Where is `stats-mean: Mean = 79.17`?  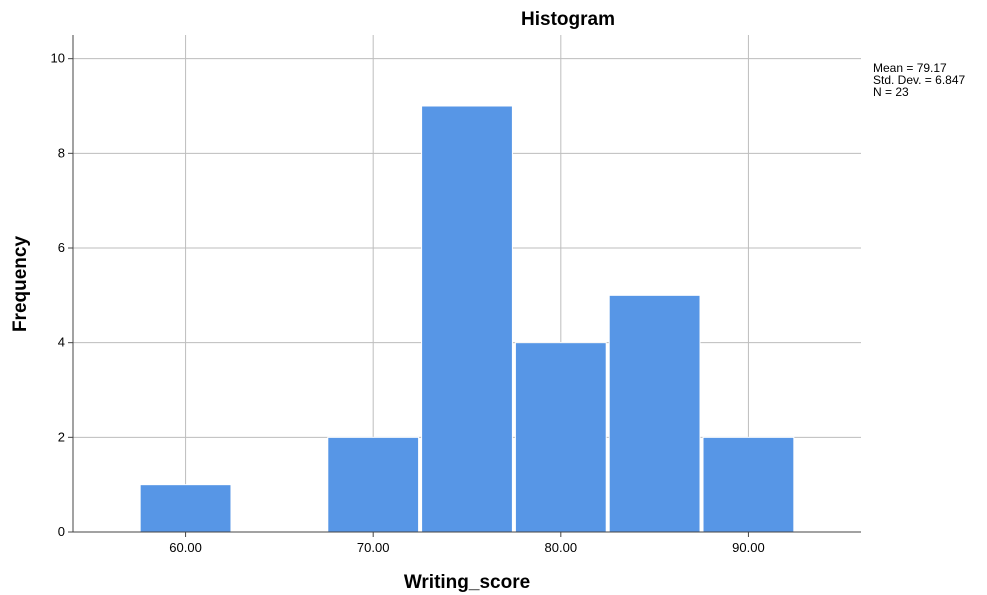 stats-mean: Mean = 79.17 is located at coordinates (910, 68).